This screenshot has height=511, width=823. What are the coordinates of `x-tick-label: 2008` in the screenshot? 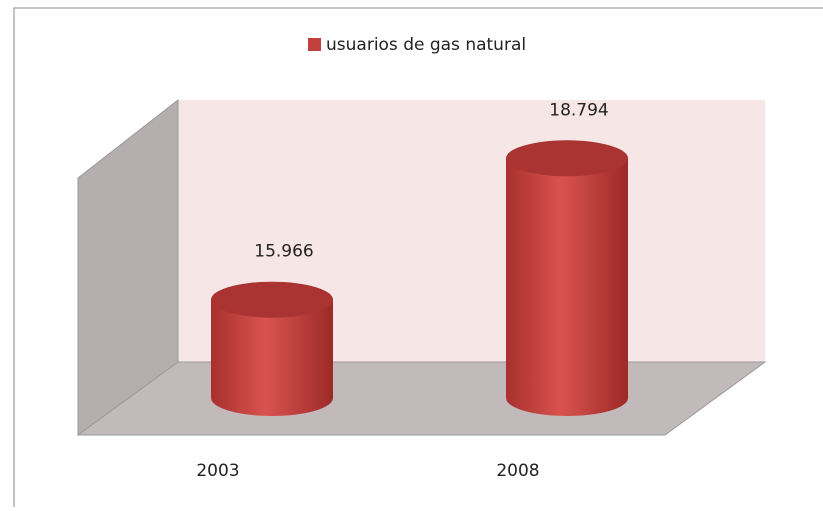 It's located at (517, 471).